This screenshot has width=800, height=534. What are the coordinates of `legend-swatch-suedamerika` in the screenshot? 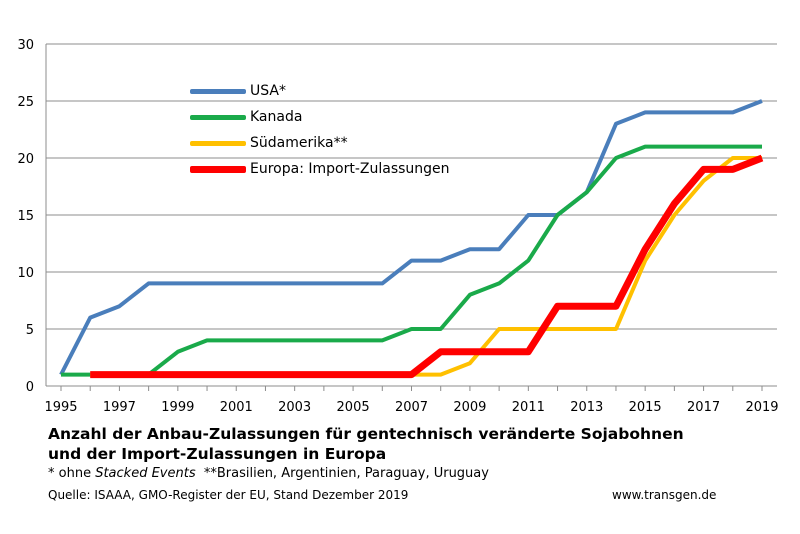 It's located at (218, 143).